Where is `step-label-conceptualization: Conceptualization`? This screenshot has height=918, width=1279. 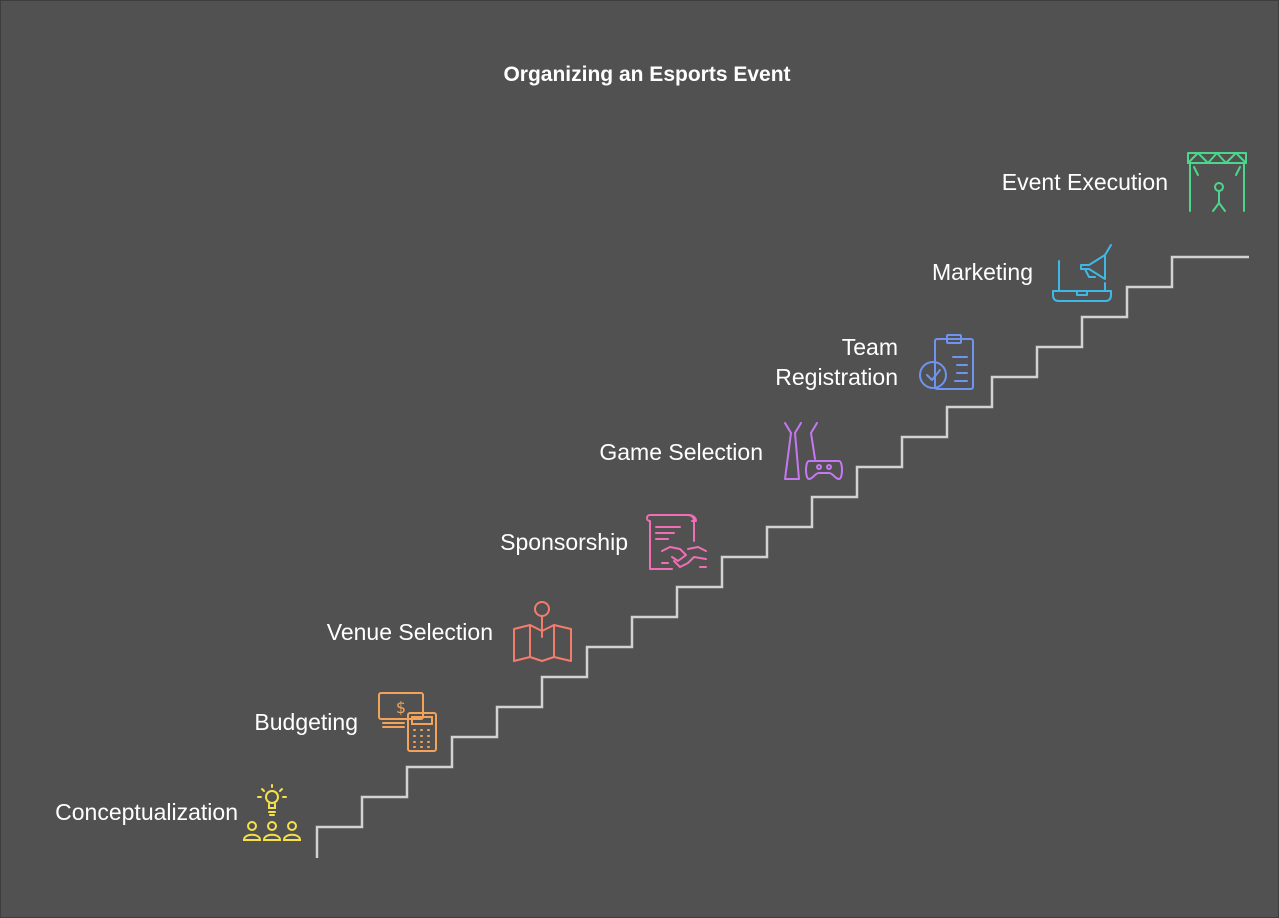
step-label-conceptualization: Conceptualization is located at coordinates (146, 812).